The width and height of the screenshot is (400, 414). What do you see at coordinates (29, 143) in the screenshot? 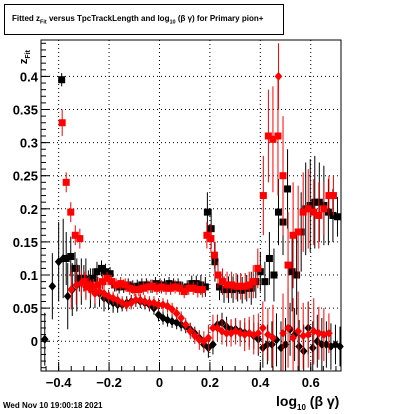
I see `y-tick-label: 0.3` at bounding box center [29, 143].